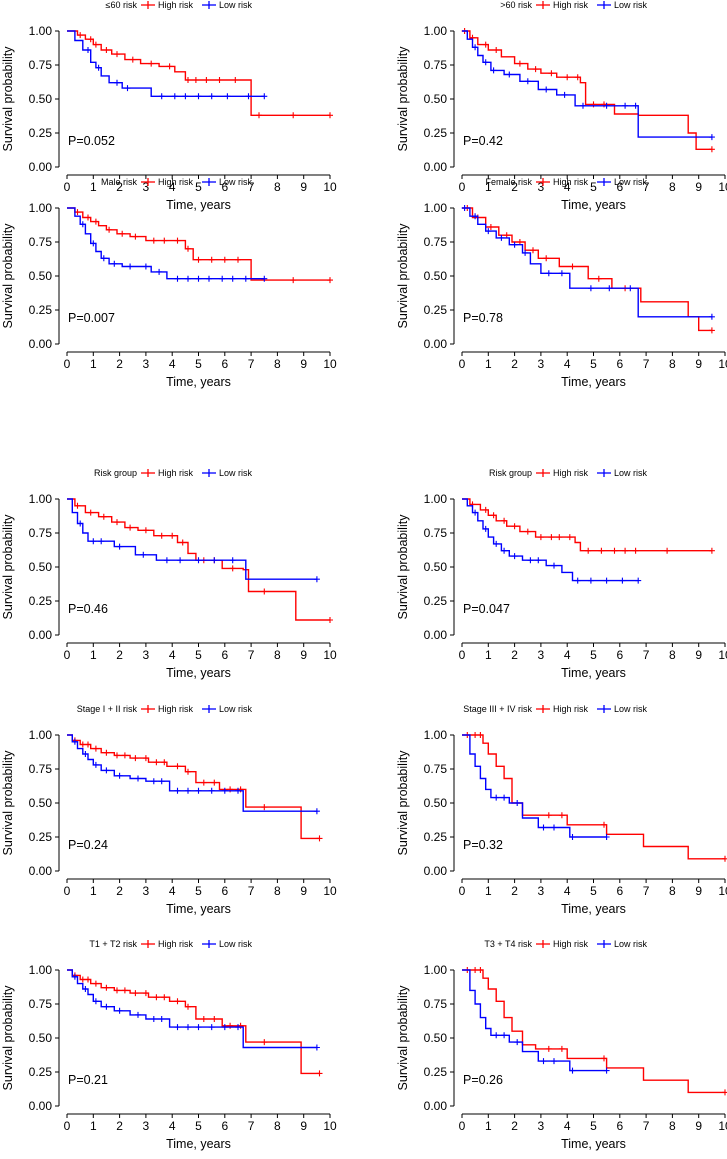  Describe the element at coordinates (303, 655) in the screenshot. I see `x-tick-label: 9` at that location.